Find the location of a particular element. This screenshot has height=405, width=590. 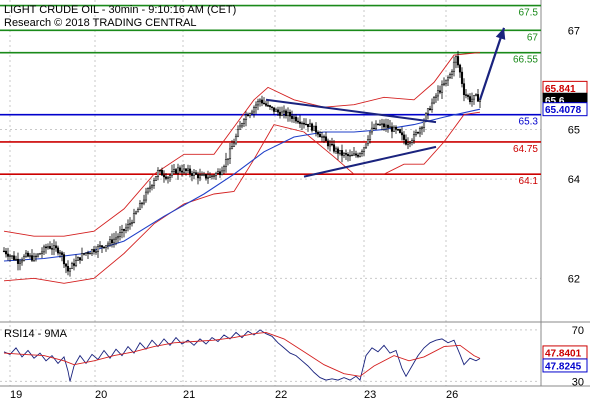

price-tag-box is located at coordinates (565, 109).